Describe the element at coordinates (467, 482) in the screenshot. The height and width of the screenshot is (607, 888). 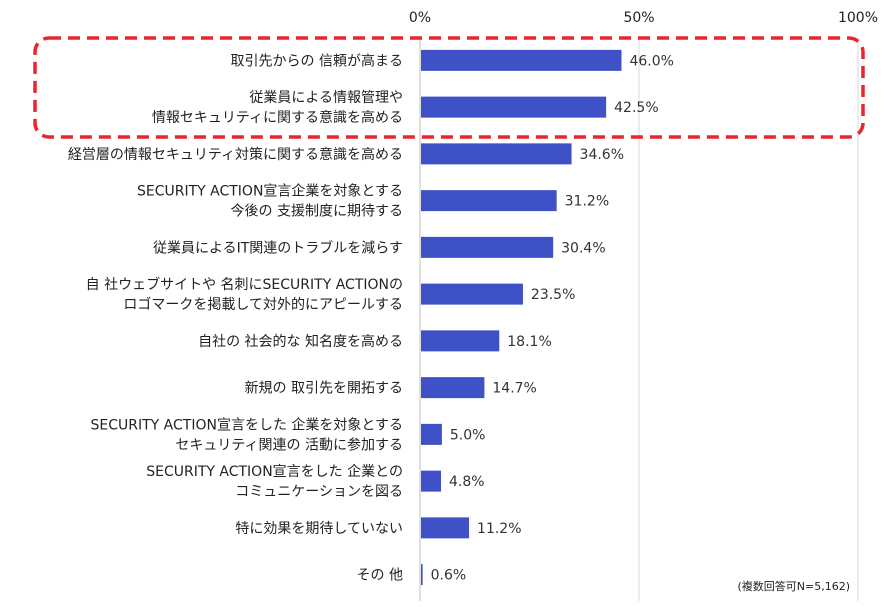
I see `data-label: 4.8%` at that location.